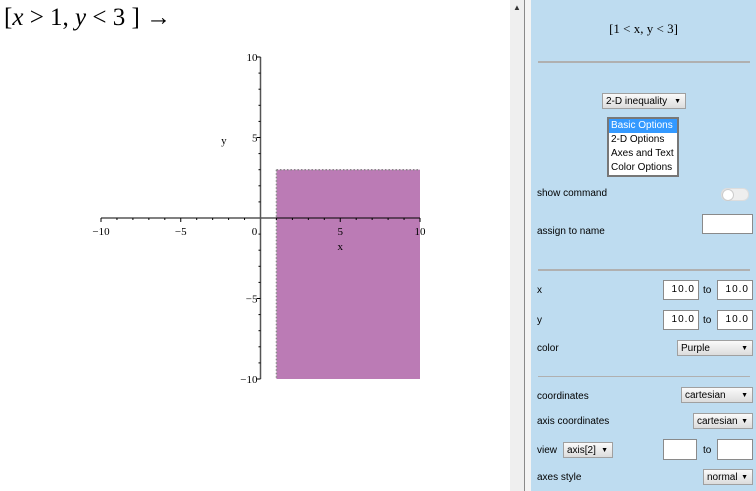 The height and width of the screenshot is (491, 756). What do you see at coordinates (421, 232) in the screenshot?
I see `x-tick-label: 10` at bounding box center [421, 232].